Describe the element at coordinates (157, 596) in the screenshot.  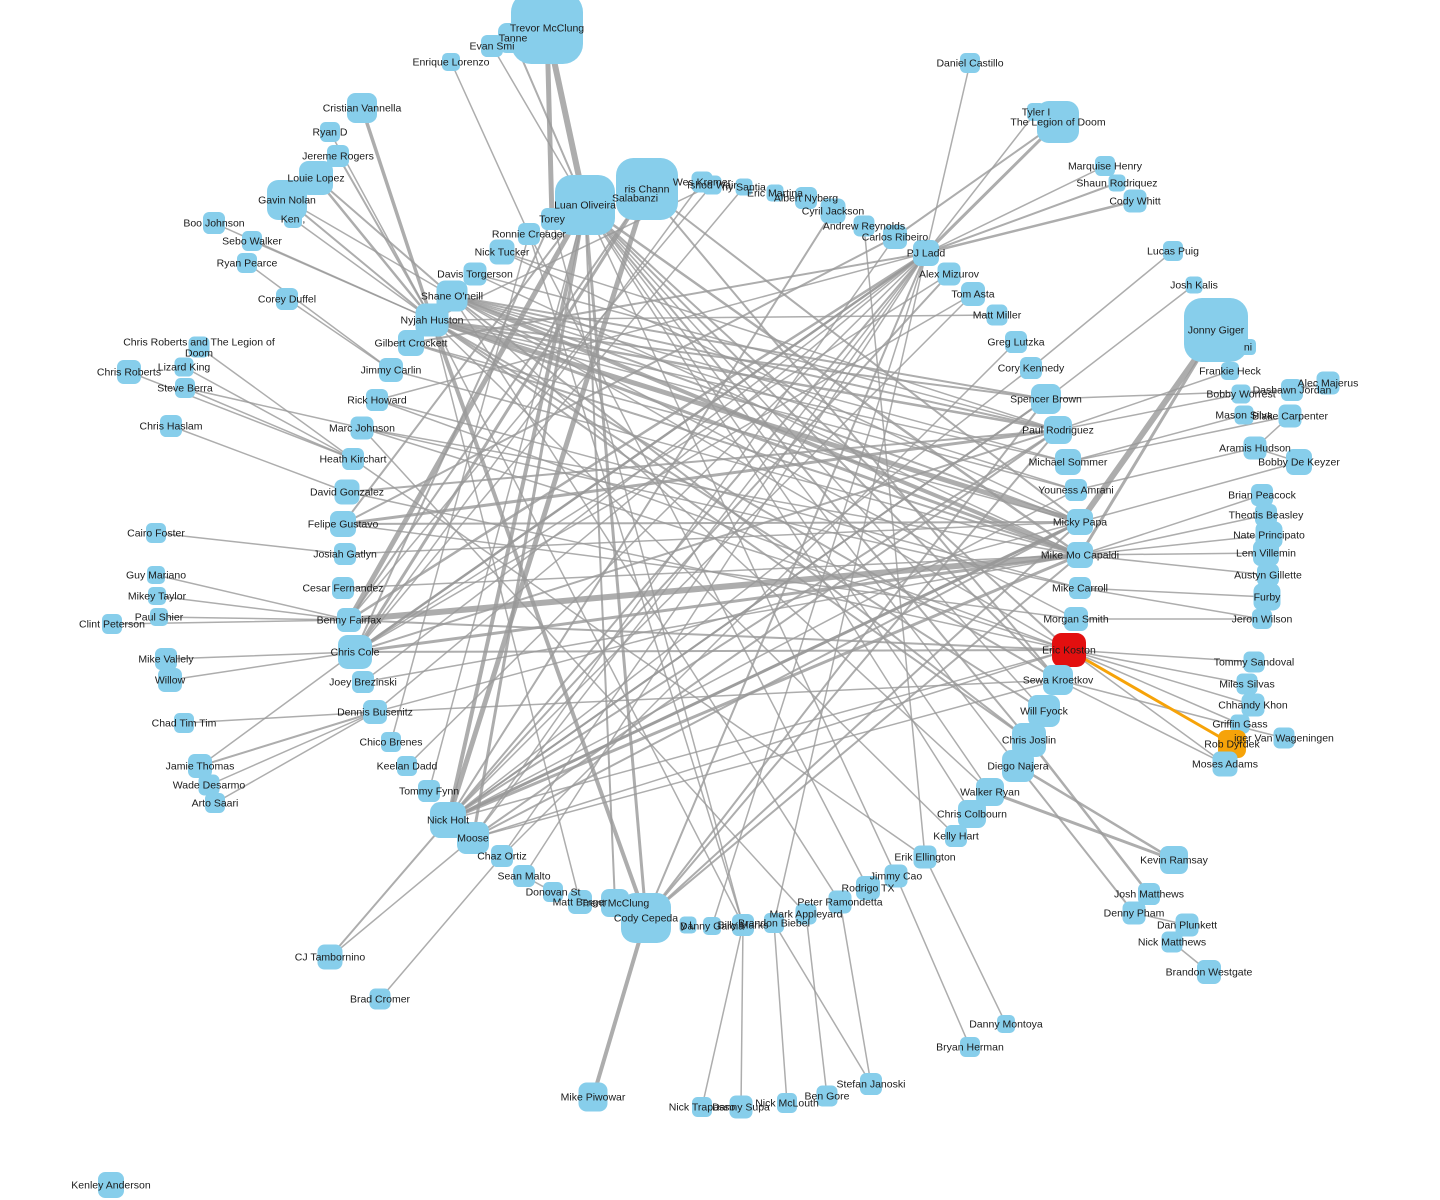
I see `node-mikeytaylor` at that location.